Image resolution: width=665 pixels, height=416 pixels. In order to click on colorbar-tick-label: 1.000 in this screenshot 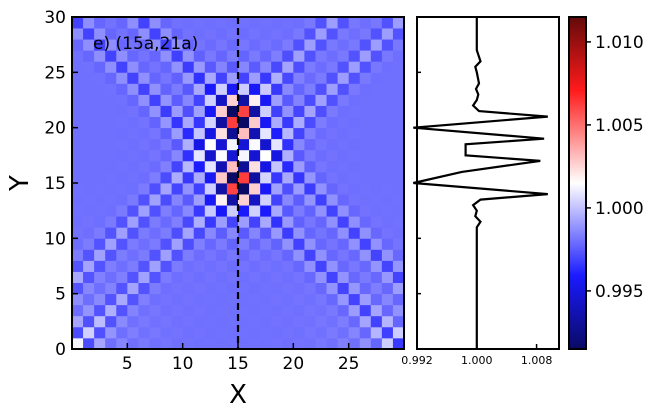, I will do `click(619, 209)`.